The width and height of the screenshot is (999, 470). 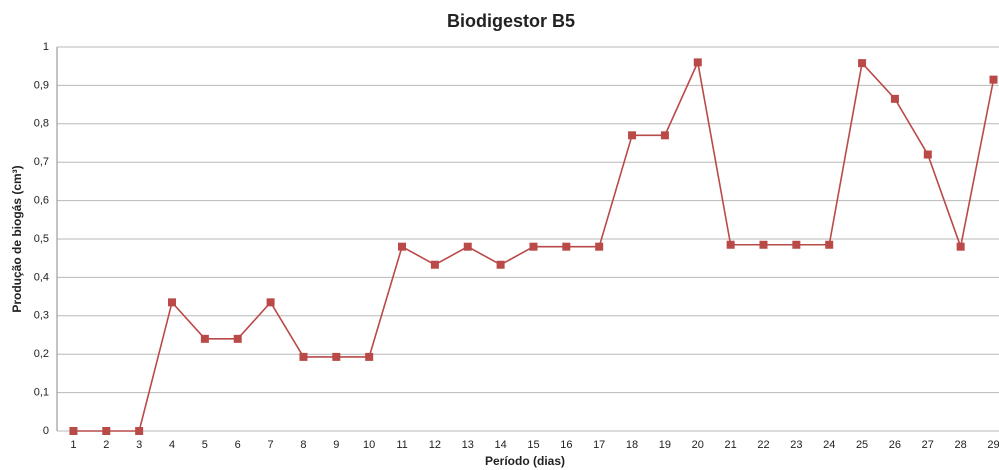 What do you see at coordinates (993, 445) in the screenshot?
I see `x-tick-label: 29` at bounding box center [993, 445].